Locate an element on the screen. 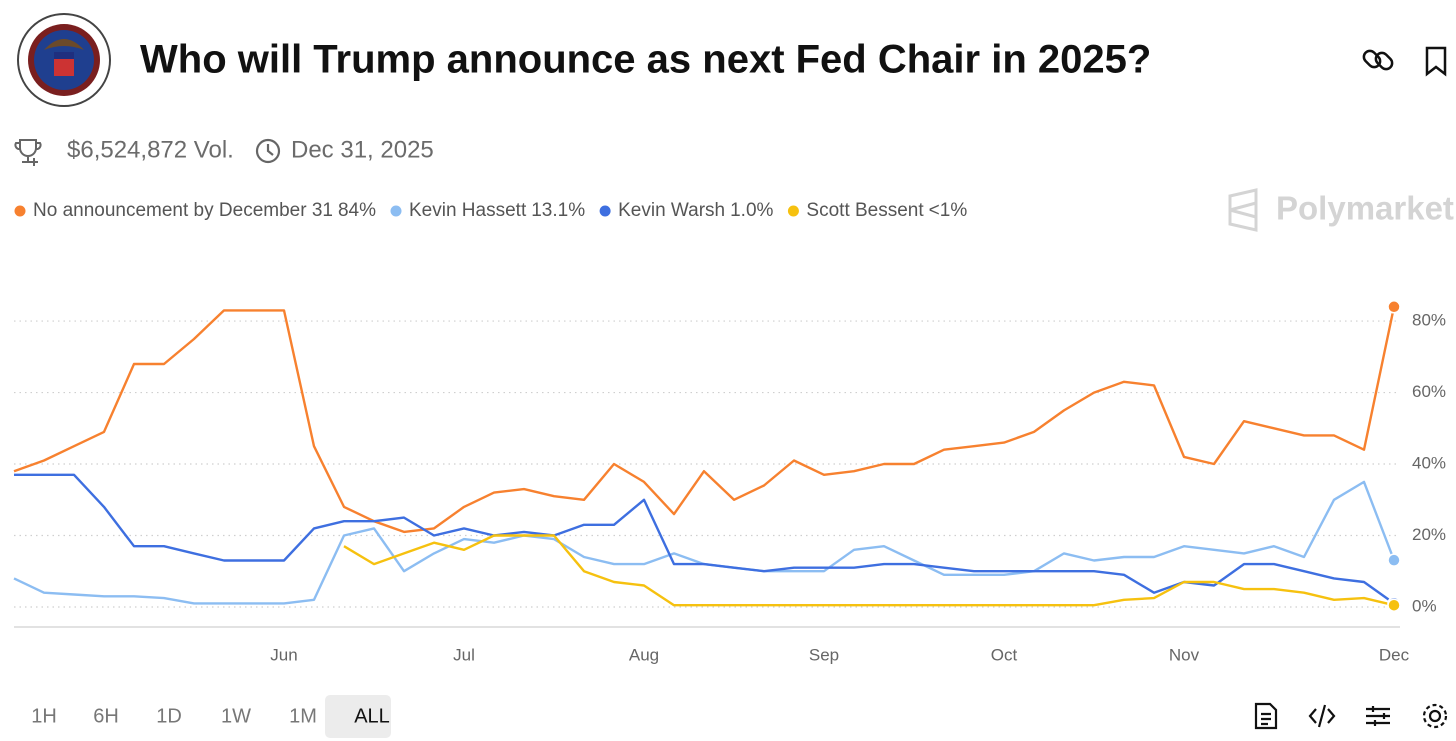 This screenshot has width=1456, height=741. x-tick-label: Oct is located at coordinates (1004, 654).